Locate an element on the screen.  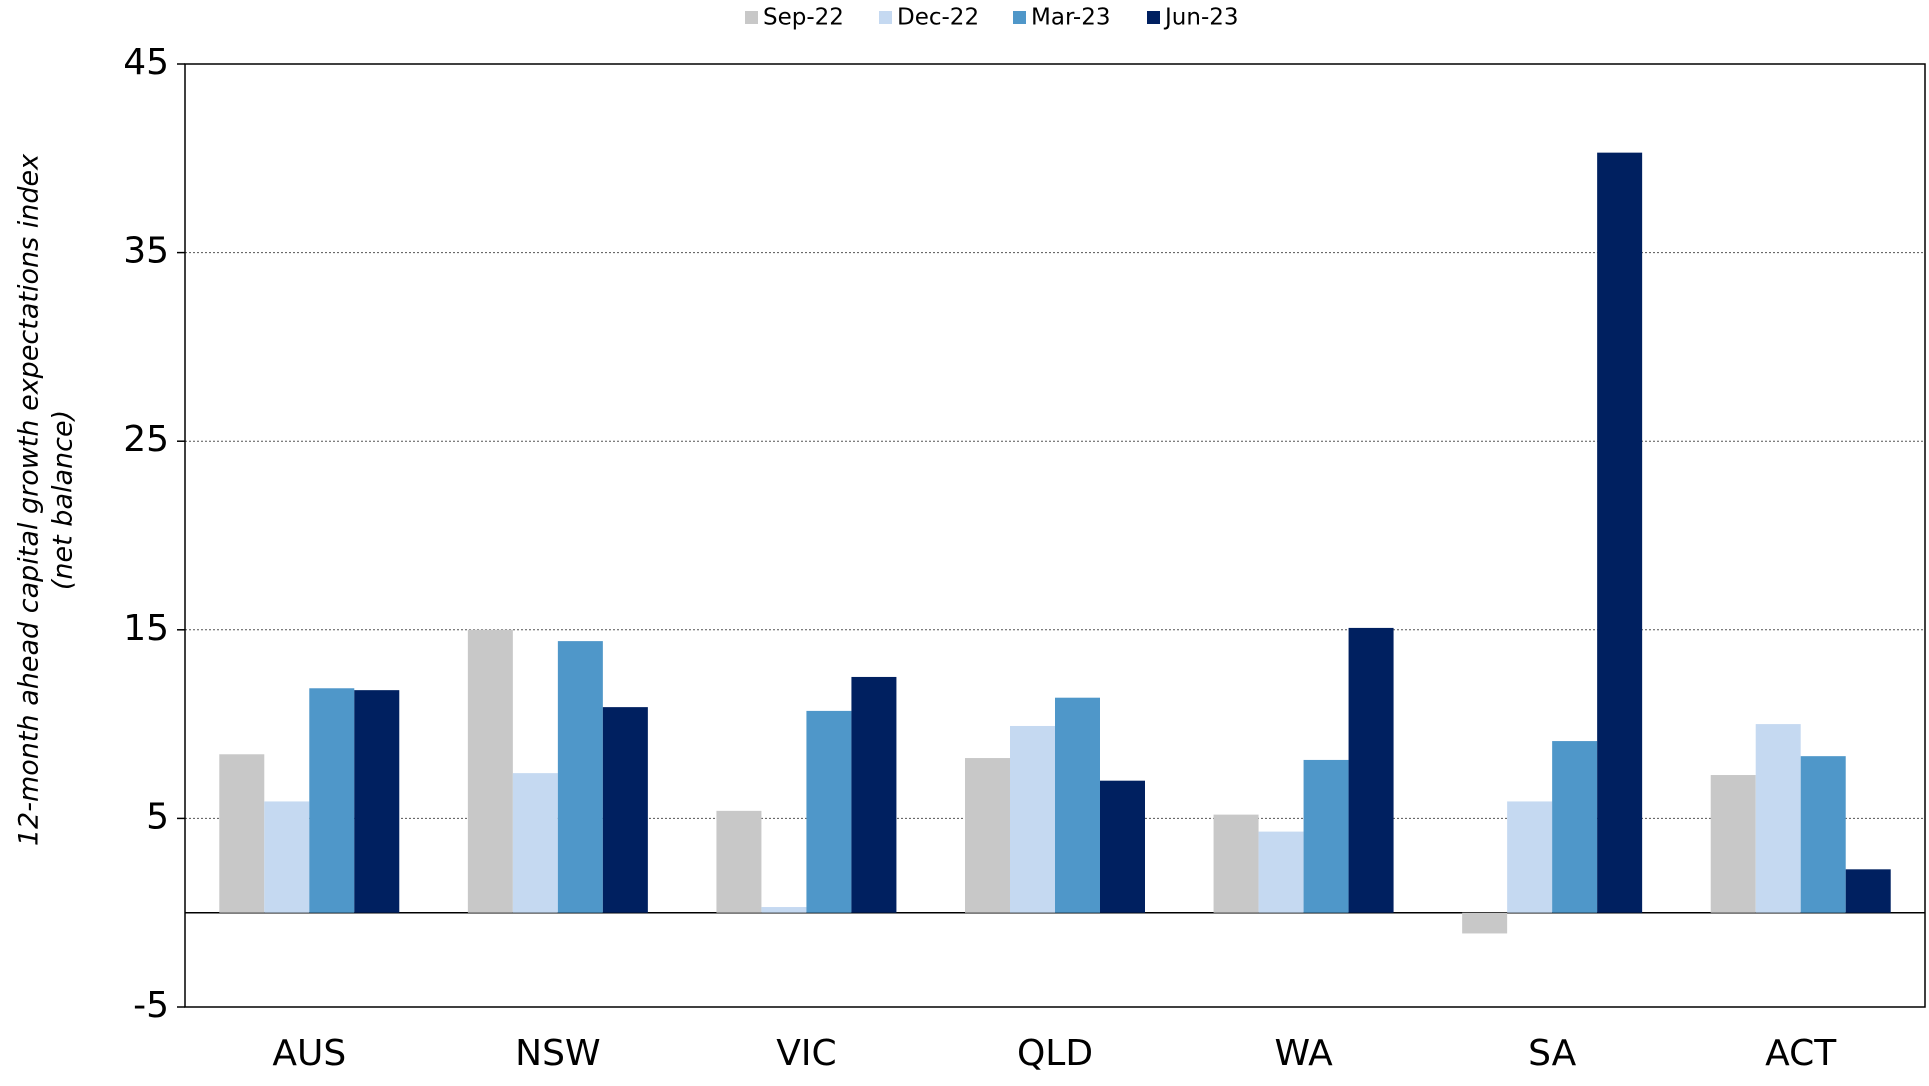
y-tick-label: 5 is located at coordinates (157, 816).